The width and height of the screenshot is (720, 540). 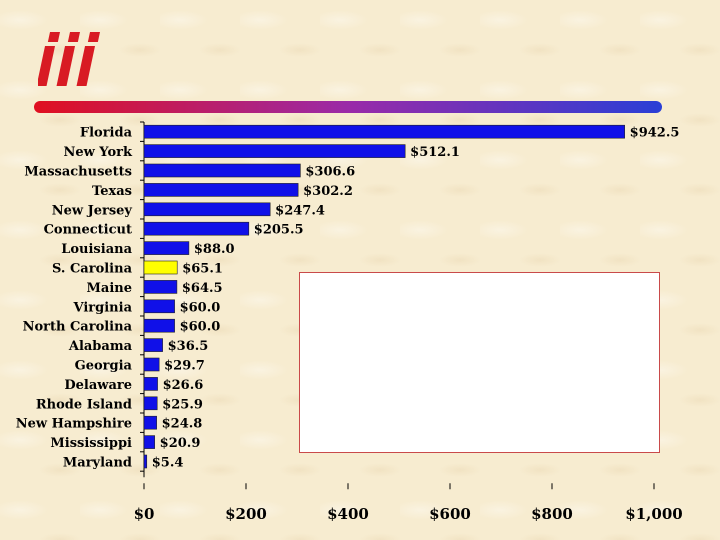 I want to click on x-tick-label: $800, so click(x=552, y=514).